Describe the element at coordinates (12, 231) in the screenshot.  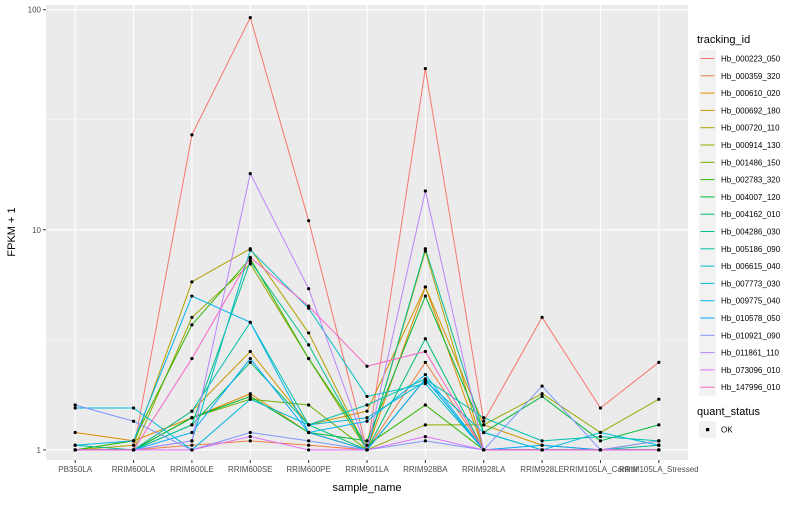
I see `y-axis-title: FPKM + 1` at that location.